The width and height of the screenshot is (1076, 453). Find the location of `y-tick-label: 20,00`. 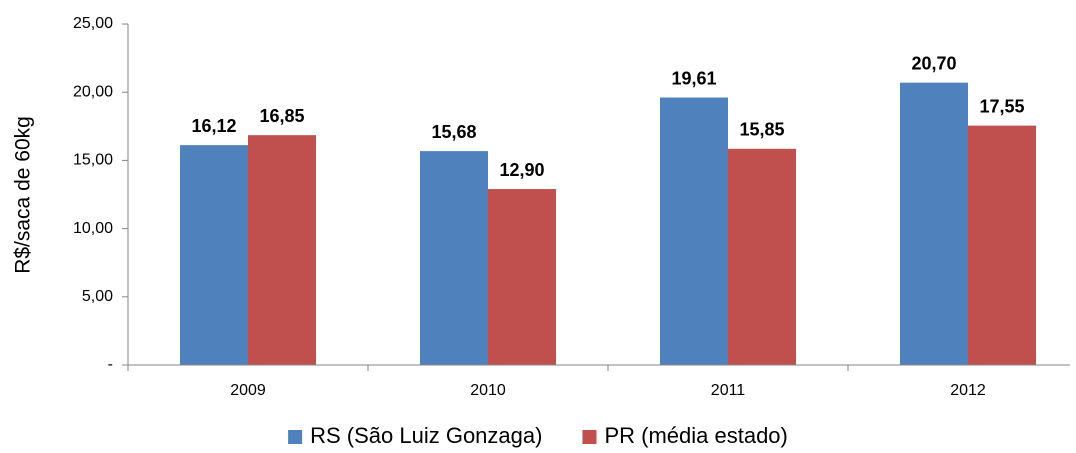

y-tick-label: 20,00 is located at coordinates (93, 91).